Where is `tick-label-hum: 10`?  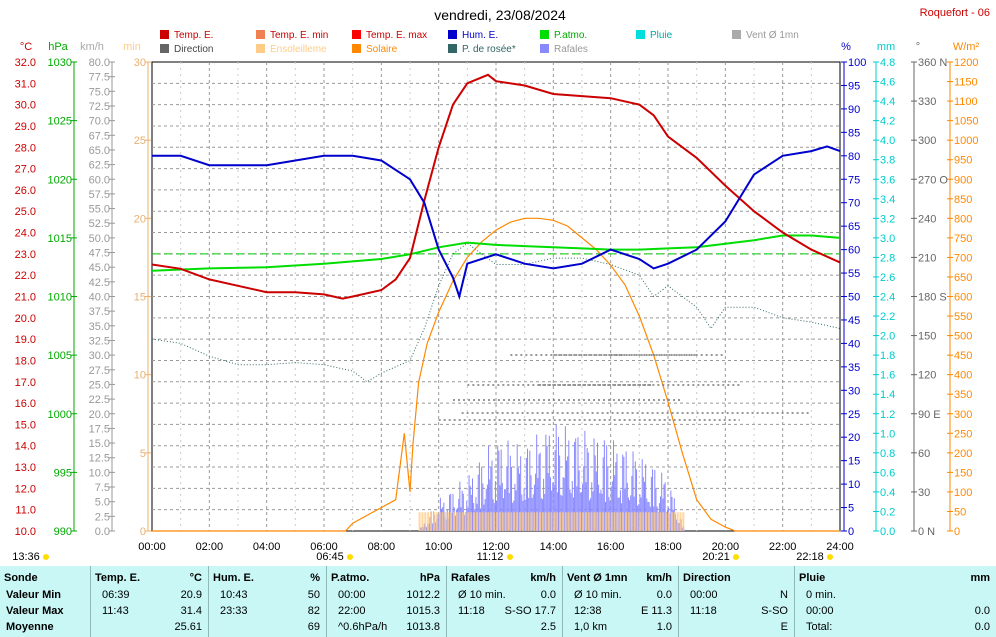
tick-label-hum: 10 is located at coordinates (854, 485).